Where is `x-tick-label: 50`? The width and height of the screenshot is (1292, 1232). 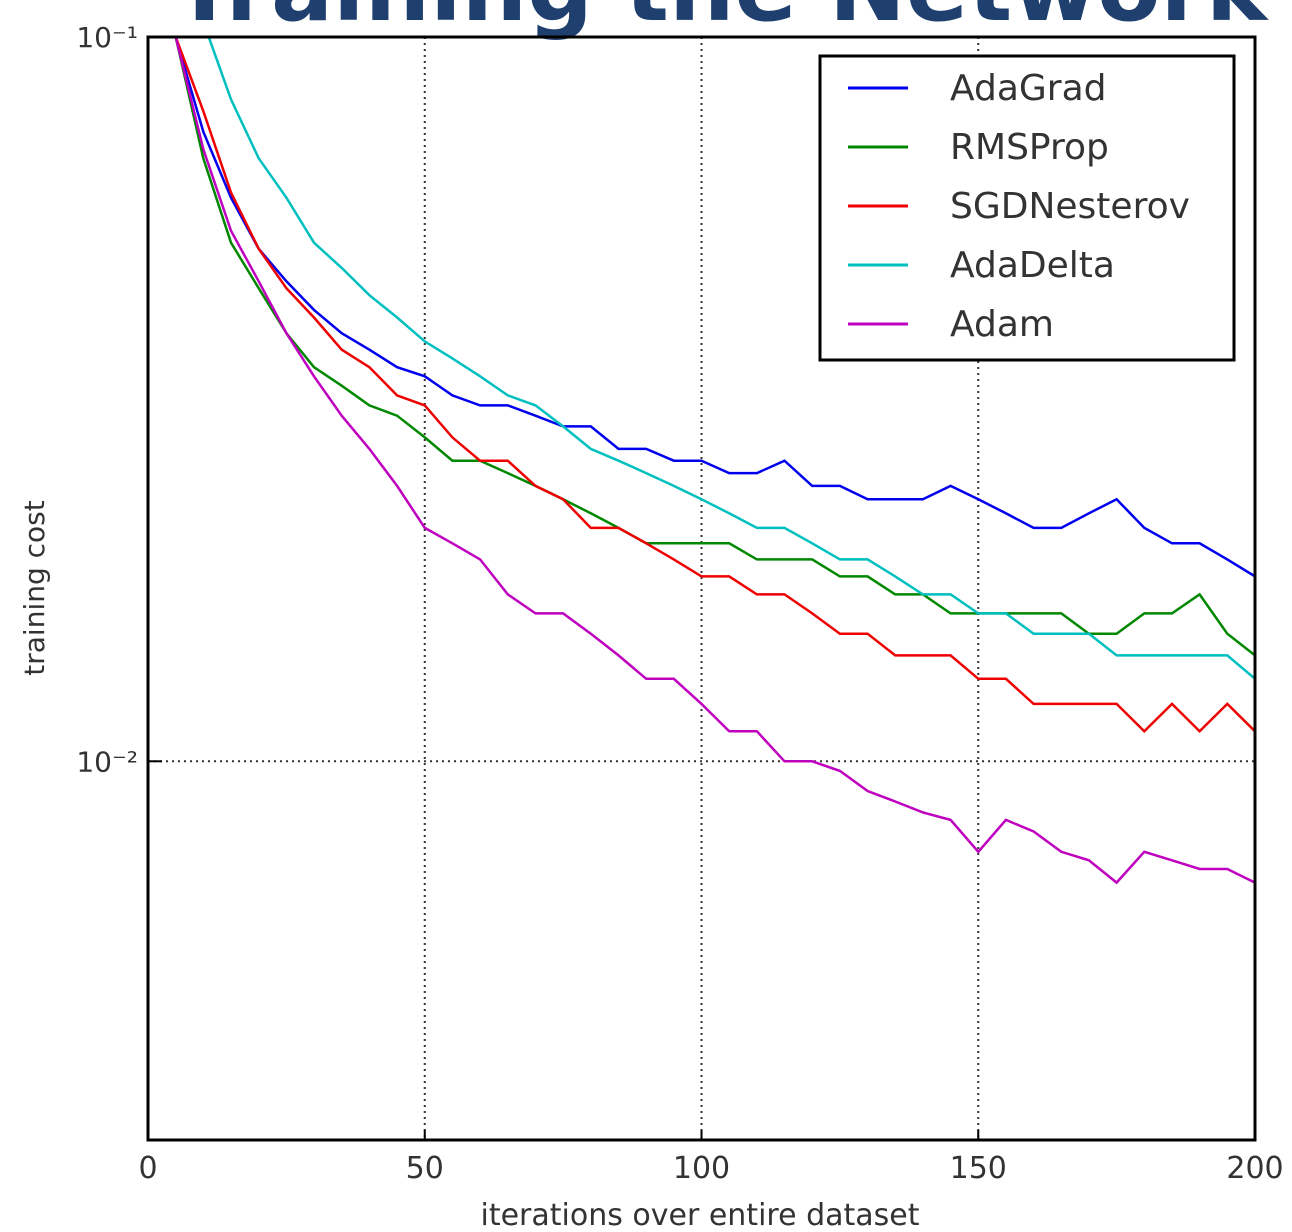 x-tick-label: 50 is located at coordinates (425, 1168).